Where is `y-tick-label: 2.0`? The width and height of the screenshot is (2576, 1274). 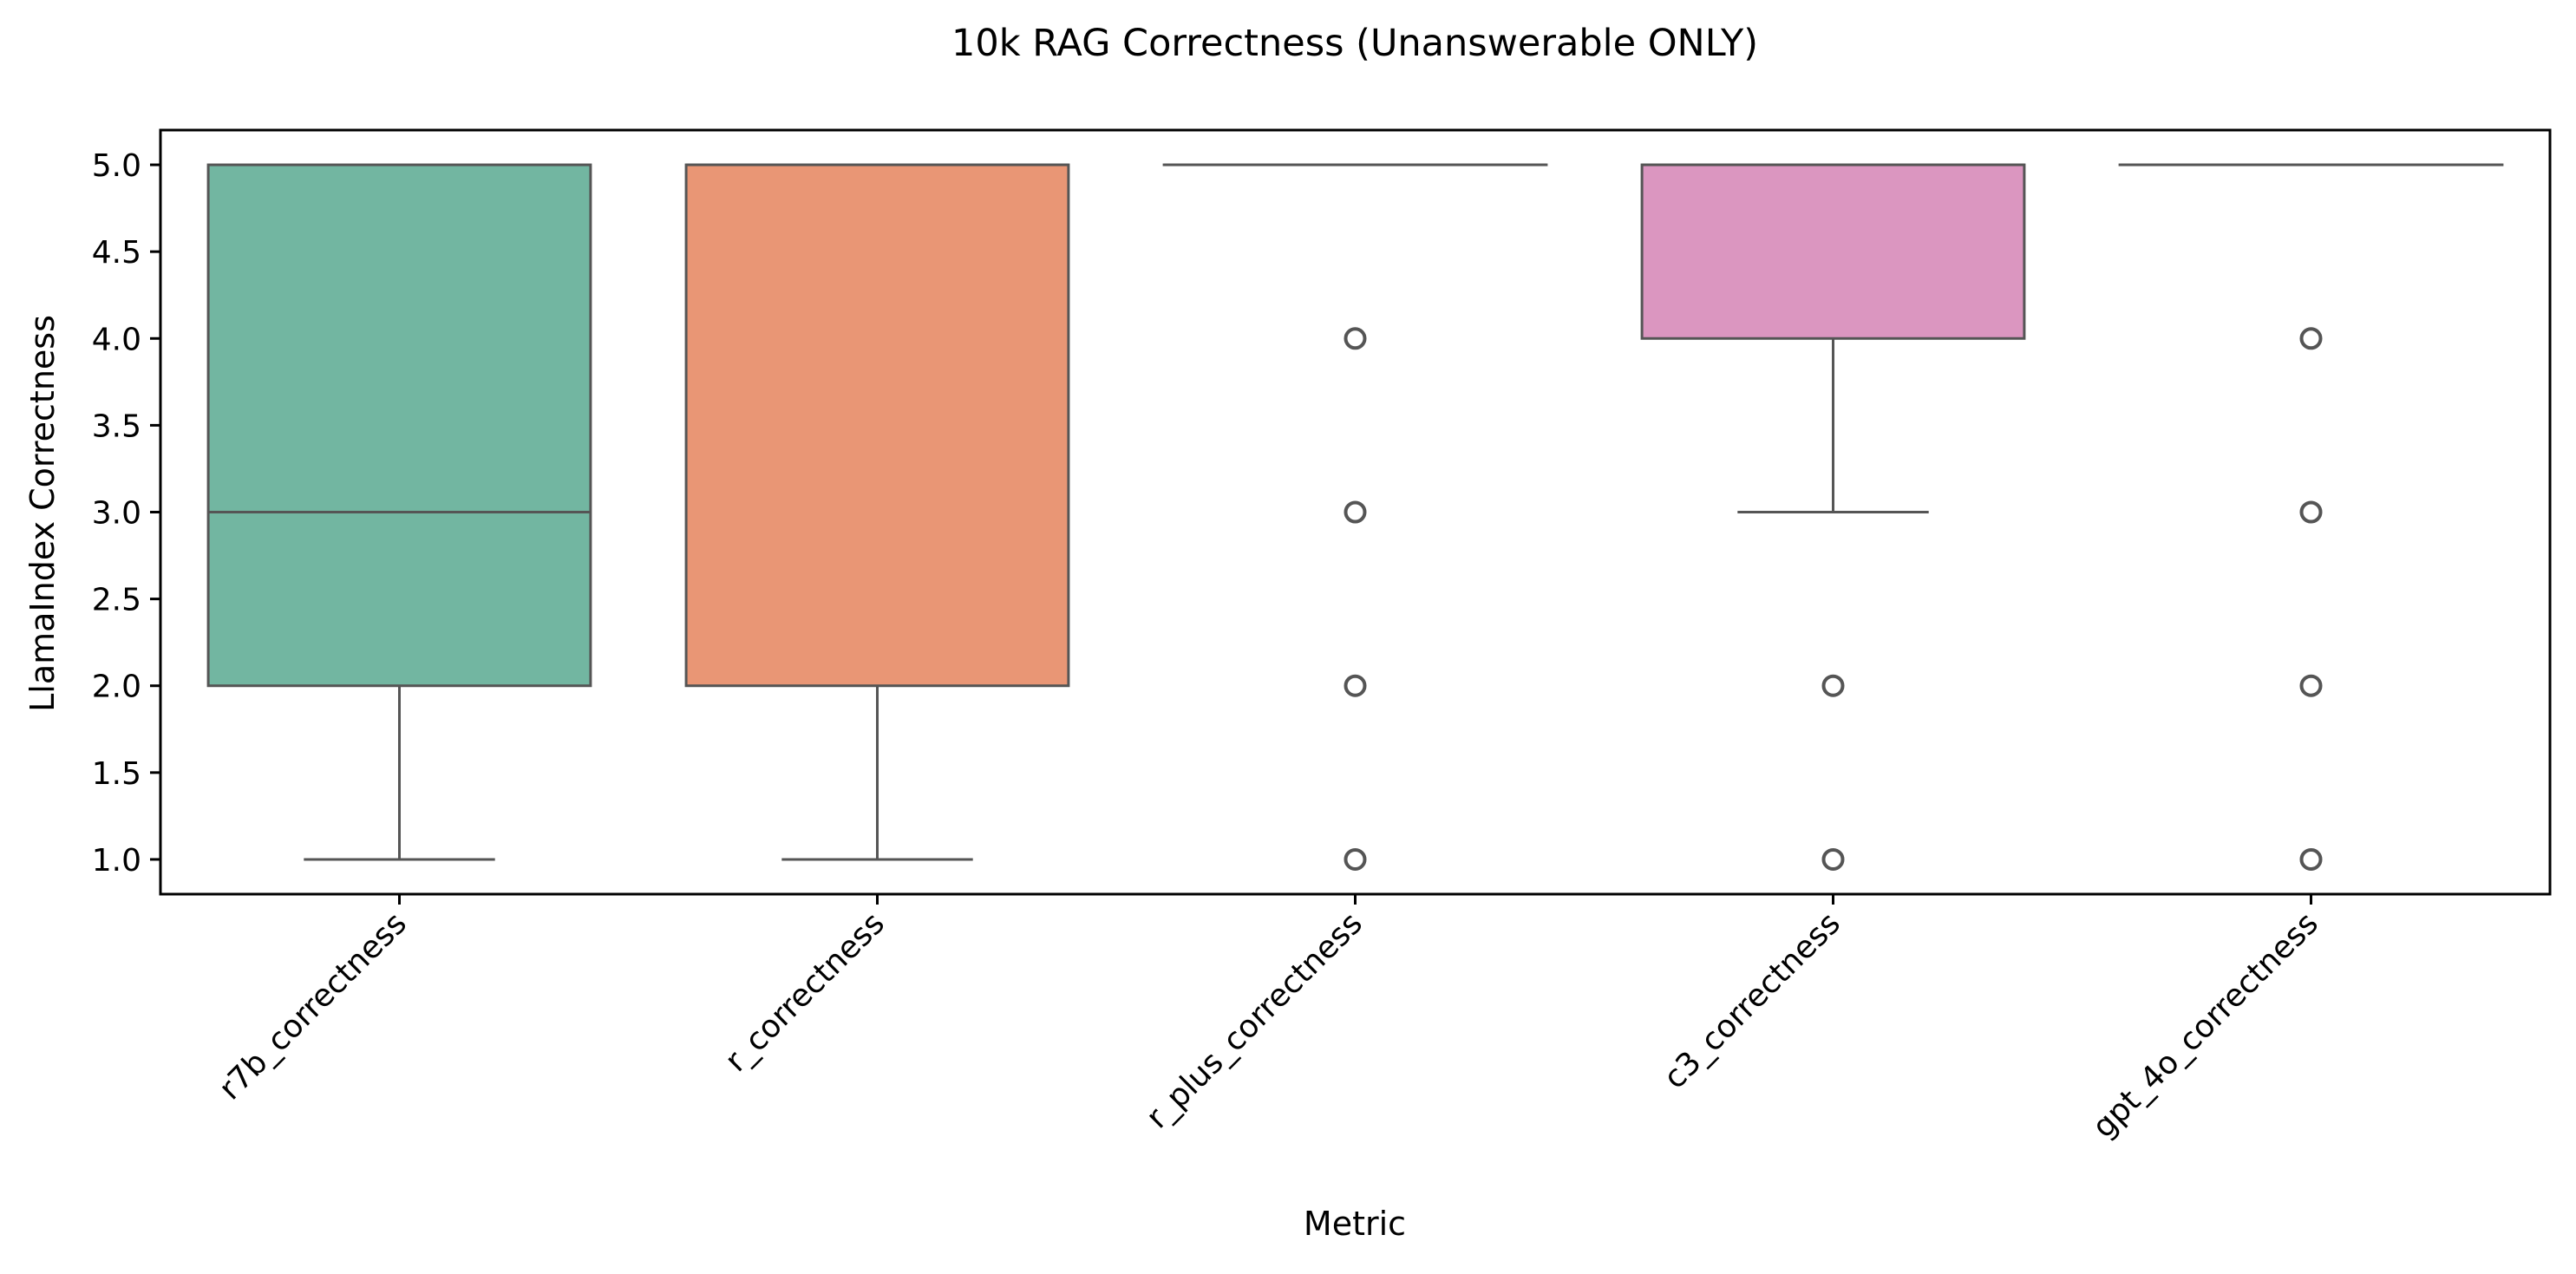
y-tick-label: 2.0 is located at coordinates (116, 687).